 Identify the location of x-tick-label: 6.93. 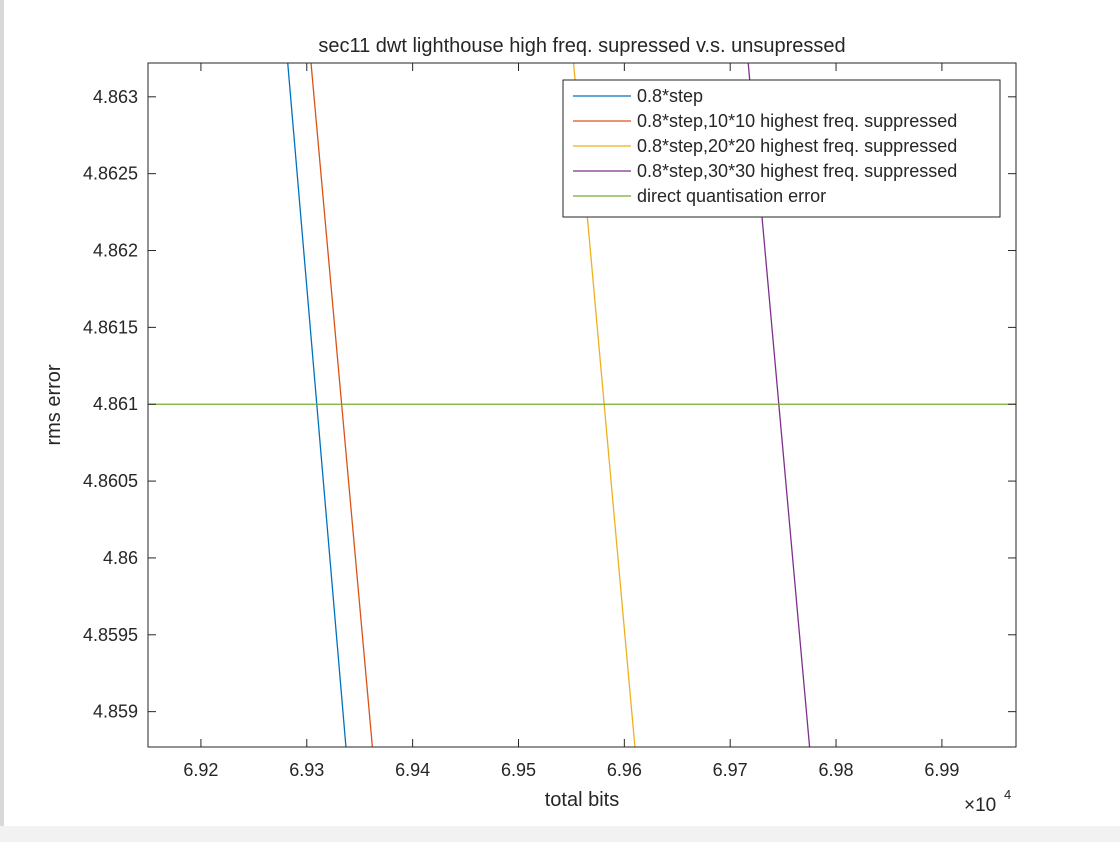
(306, 770).